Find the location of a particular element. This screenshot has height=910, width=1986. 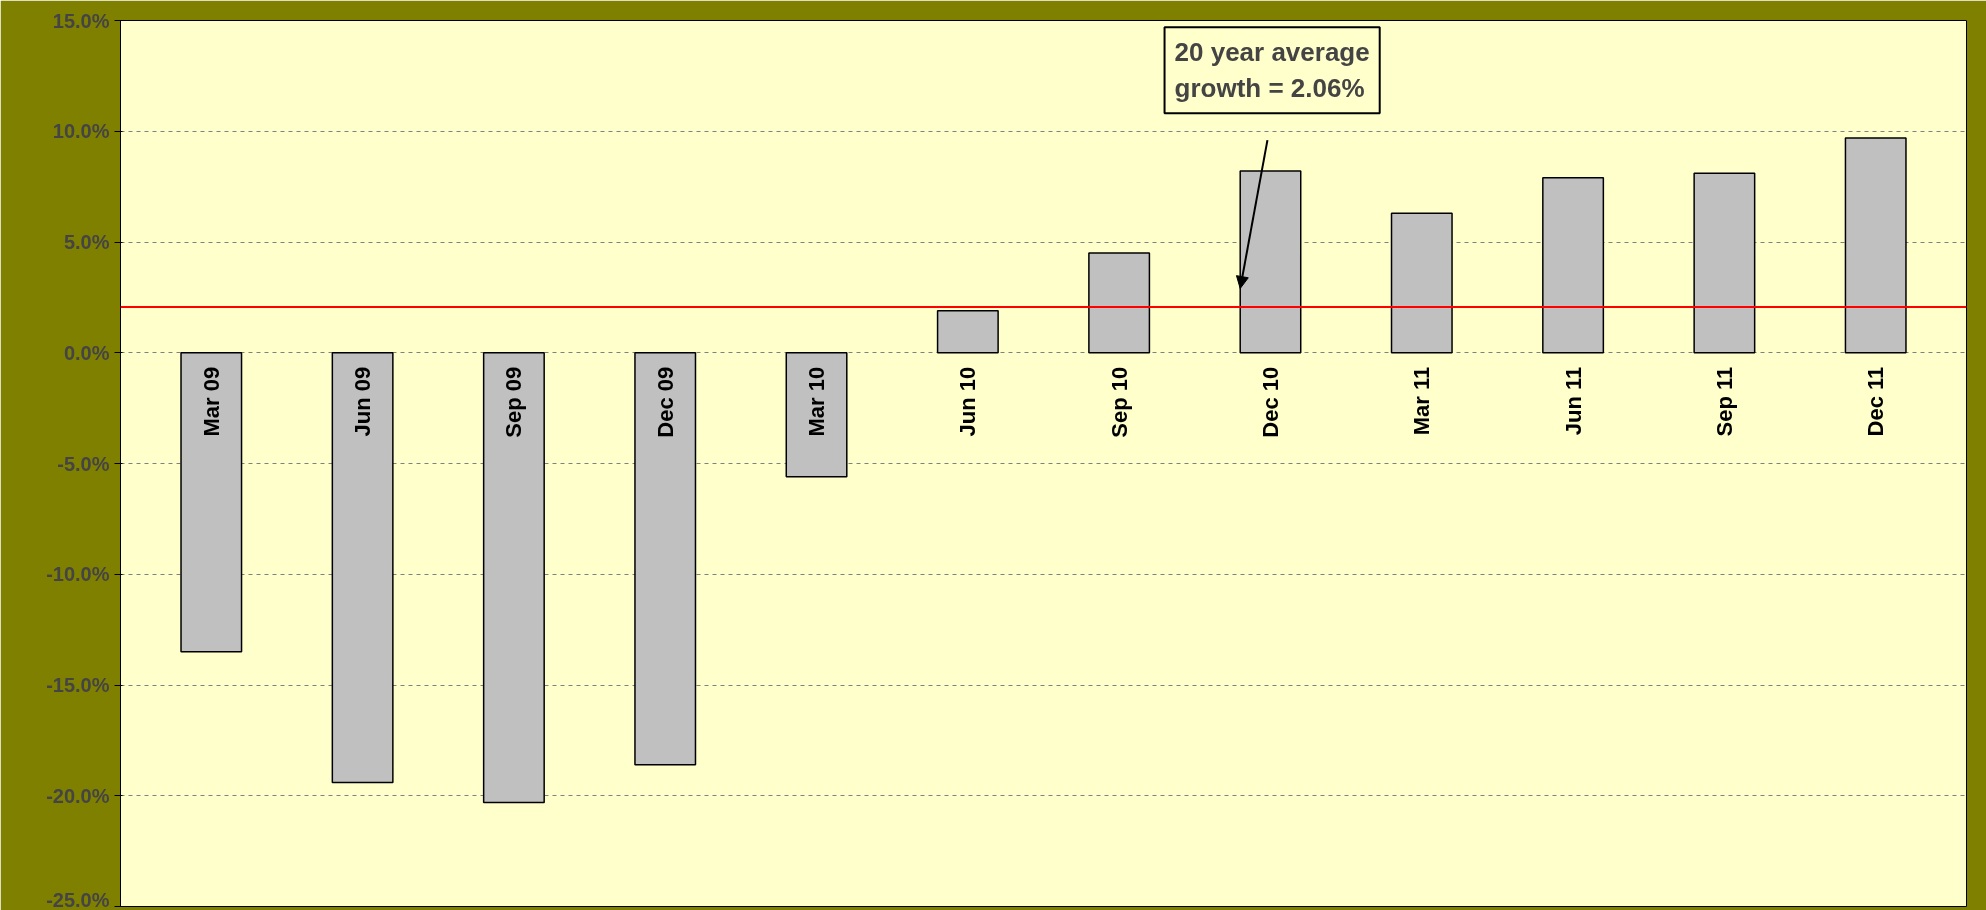

x-tick-label: Jun 10 is located at coordinates (968, 401).